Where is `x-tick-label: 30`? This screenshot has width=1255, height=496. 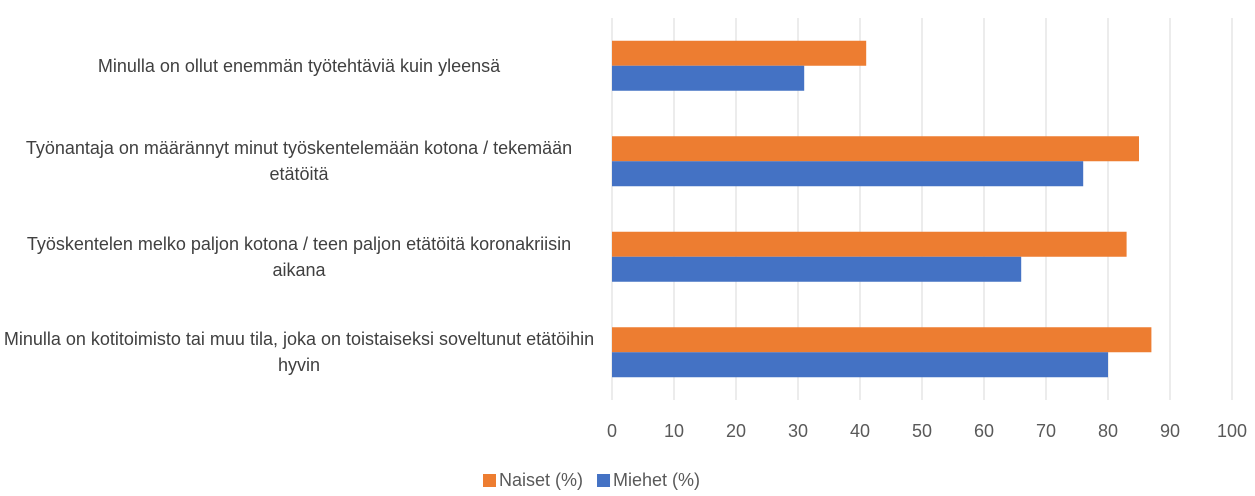
x-tick-label: 30 is located at coordinates (798, 431).